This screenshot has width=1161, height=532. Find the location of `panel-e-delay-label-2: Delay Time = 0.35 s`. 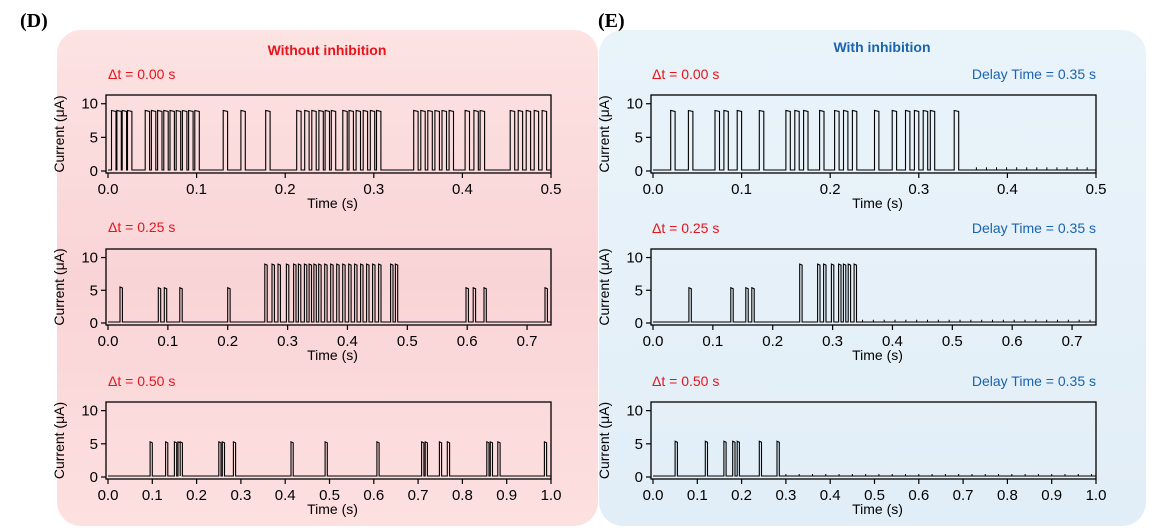

panel-e-delay-label-2: Delay Time = 0.35 s is located at coordinates (1034, 228).